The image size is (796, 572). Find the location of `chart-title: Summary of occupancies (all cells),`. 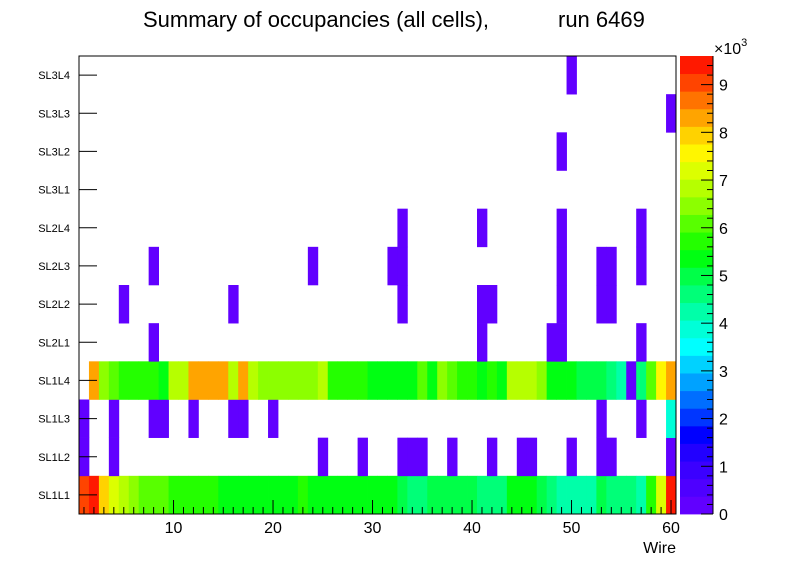

chart-title: Summary of occupancies (all cells), is located at coordinates (316, 19).